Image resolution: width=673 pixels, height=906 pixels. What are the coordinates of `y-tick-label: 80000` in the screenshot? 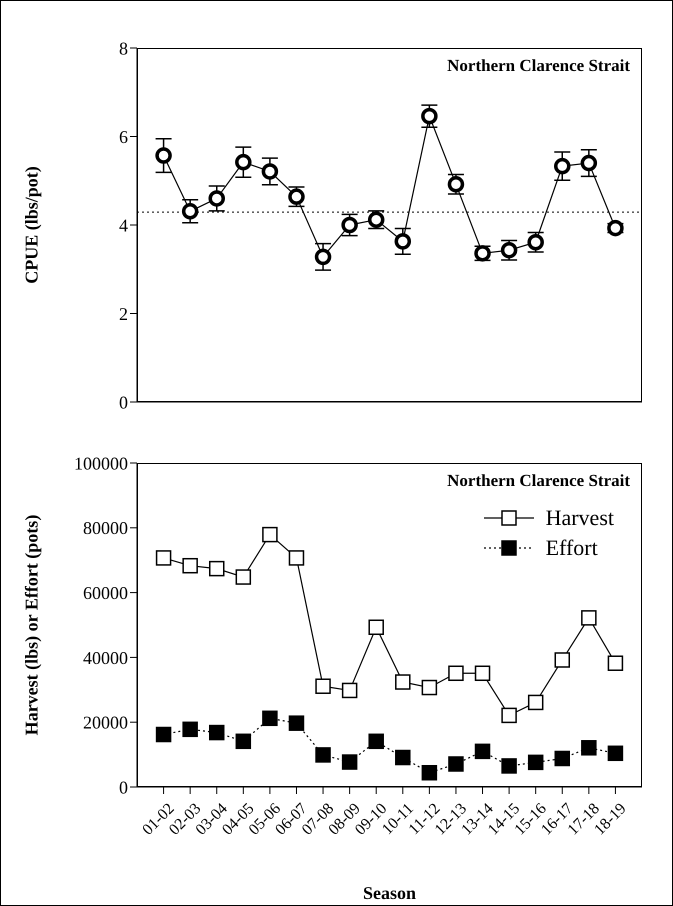 It's located at (105, 528).